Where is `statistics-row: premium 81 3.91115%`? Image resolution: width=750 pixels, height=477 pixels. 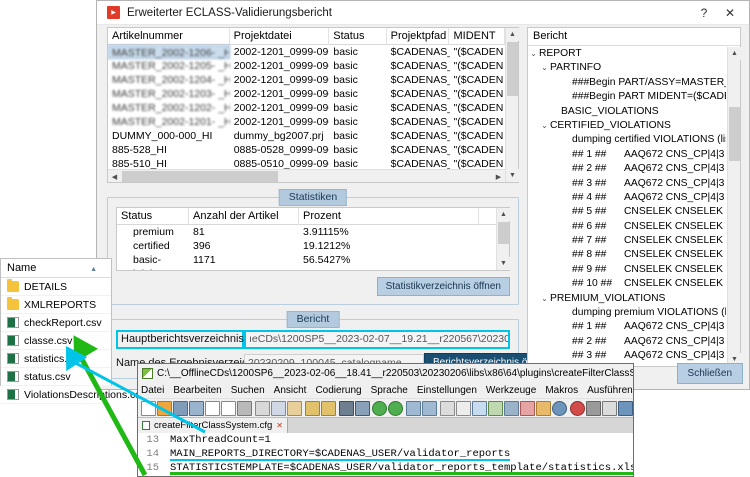
statistics-row: premium 81 3.91115% is located at coordinates (306, 232).